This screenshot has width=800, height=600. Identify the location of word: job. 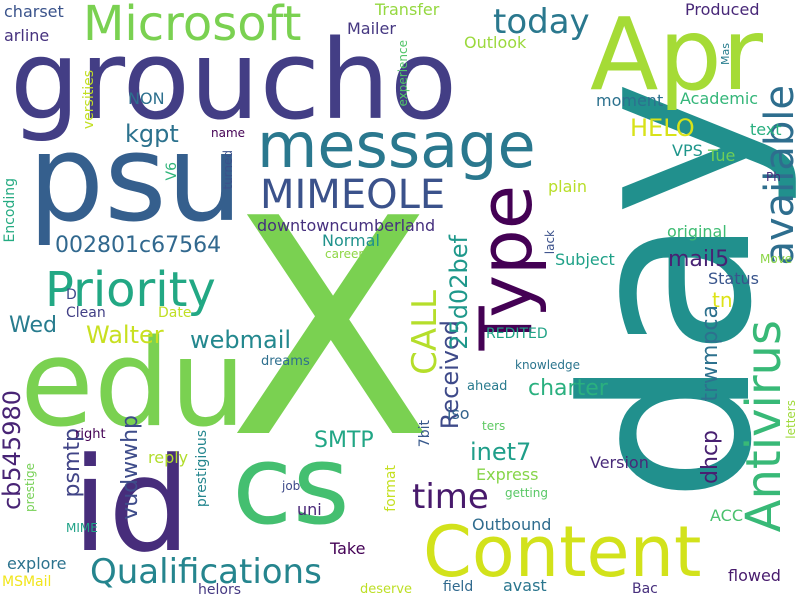
(291, 486).